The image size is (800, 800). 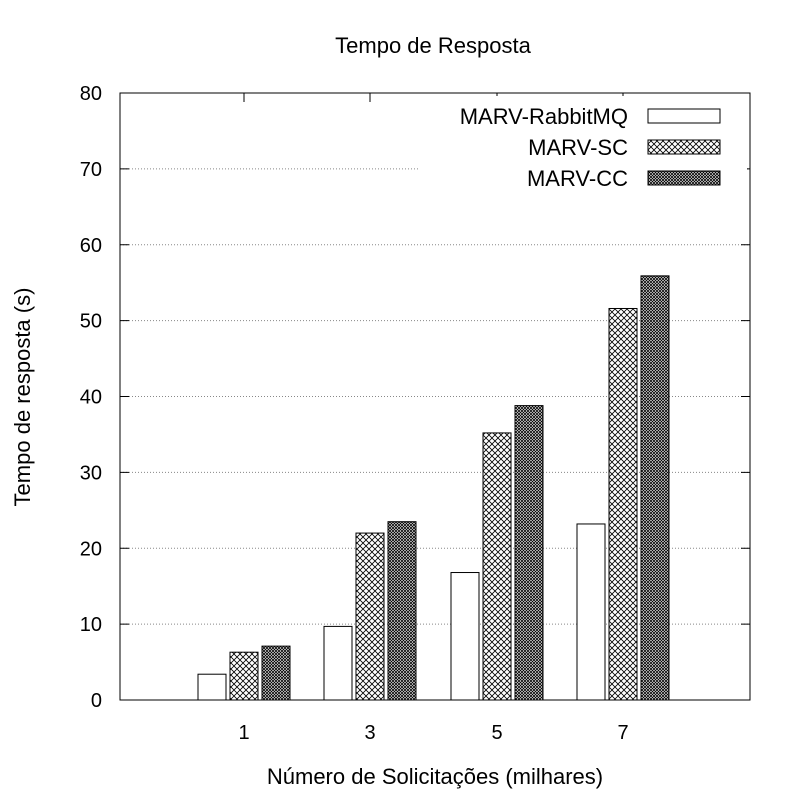 I want to click on legend: MARV-RabbitMQ MARV-SC MARV-CC, so click(x=590, y=147).